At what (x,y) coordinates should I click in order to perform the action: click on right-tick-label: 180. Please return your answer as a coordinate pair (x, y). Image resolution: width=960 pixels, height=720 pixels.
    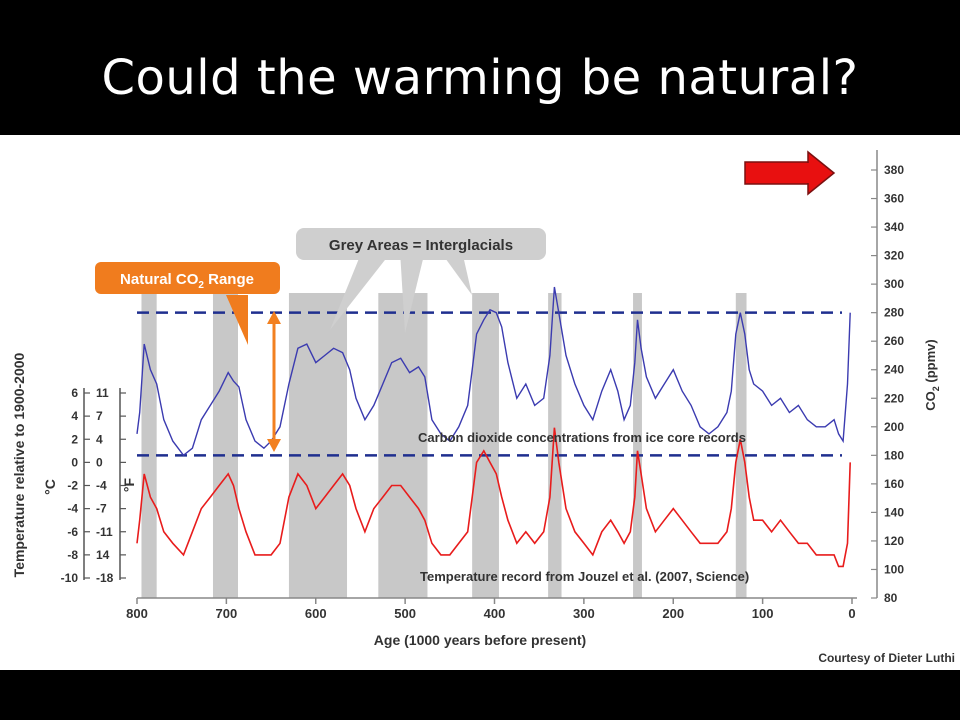
    Looking at the image, I should click on (894, 455).